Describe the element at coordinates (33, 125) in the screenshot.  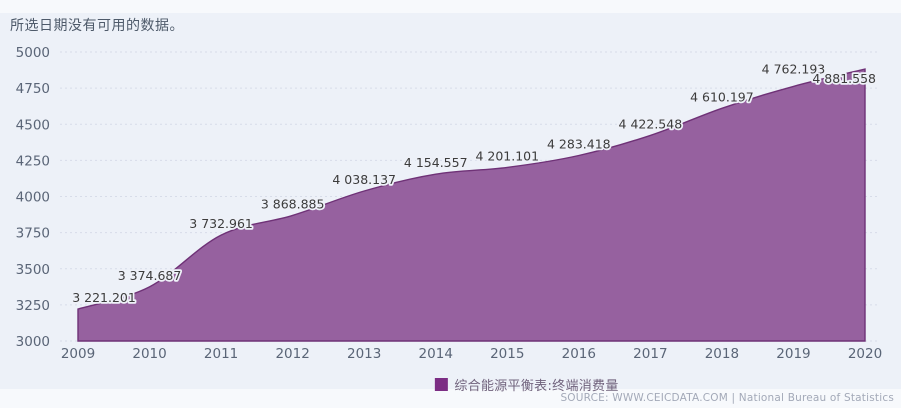
I see `y-axis-tick-label: 4500` at that location.